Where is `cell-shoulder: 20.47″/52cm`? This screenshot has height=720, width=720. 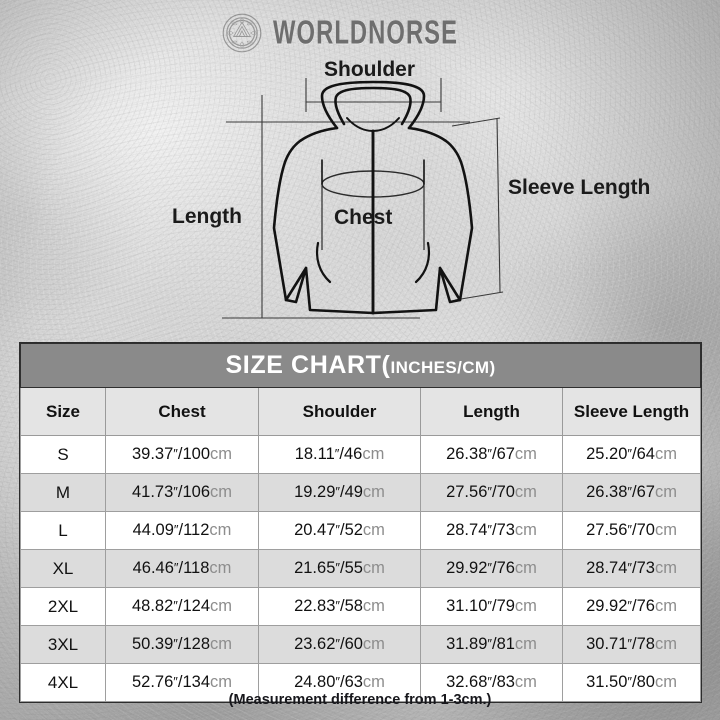 cell-shoulder: 20.47″/52cm is located at coordinates (339, 530).